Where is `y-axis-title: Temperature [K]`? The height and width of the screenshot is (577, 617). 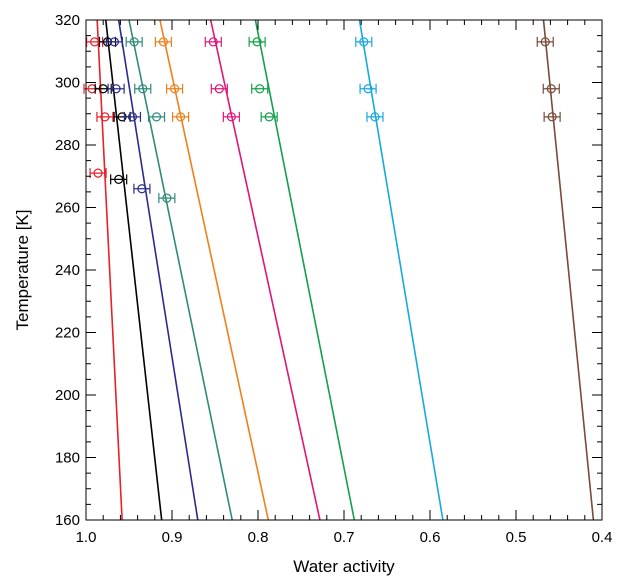 y-axis-title: Temperature [K] is located at coordinates (22, 270).